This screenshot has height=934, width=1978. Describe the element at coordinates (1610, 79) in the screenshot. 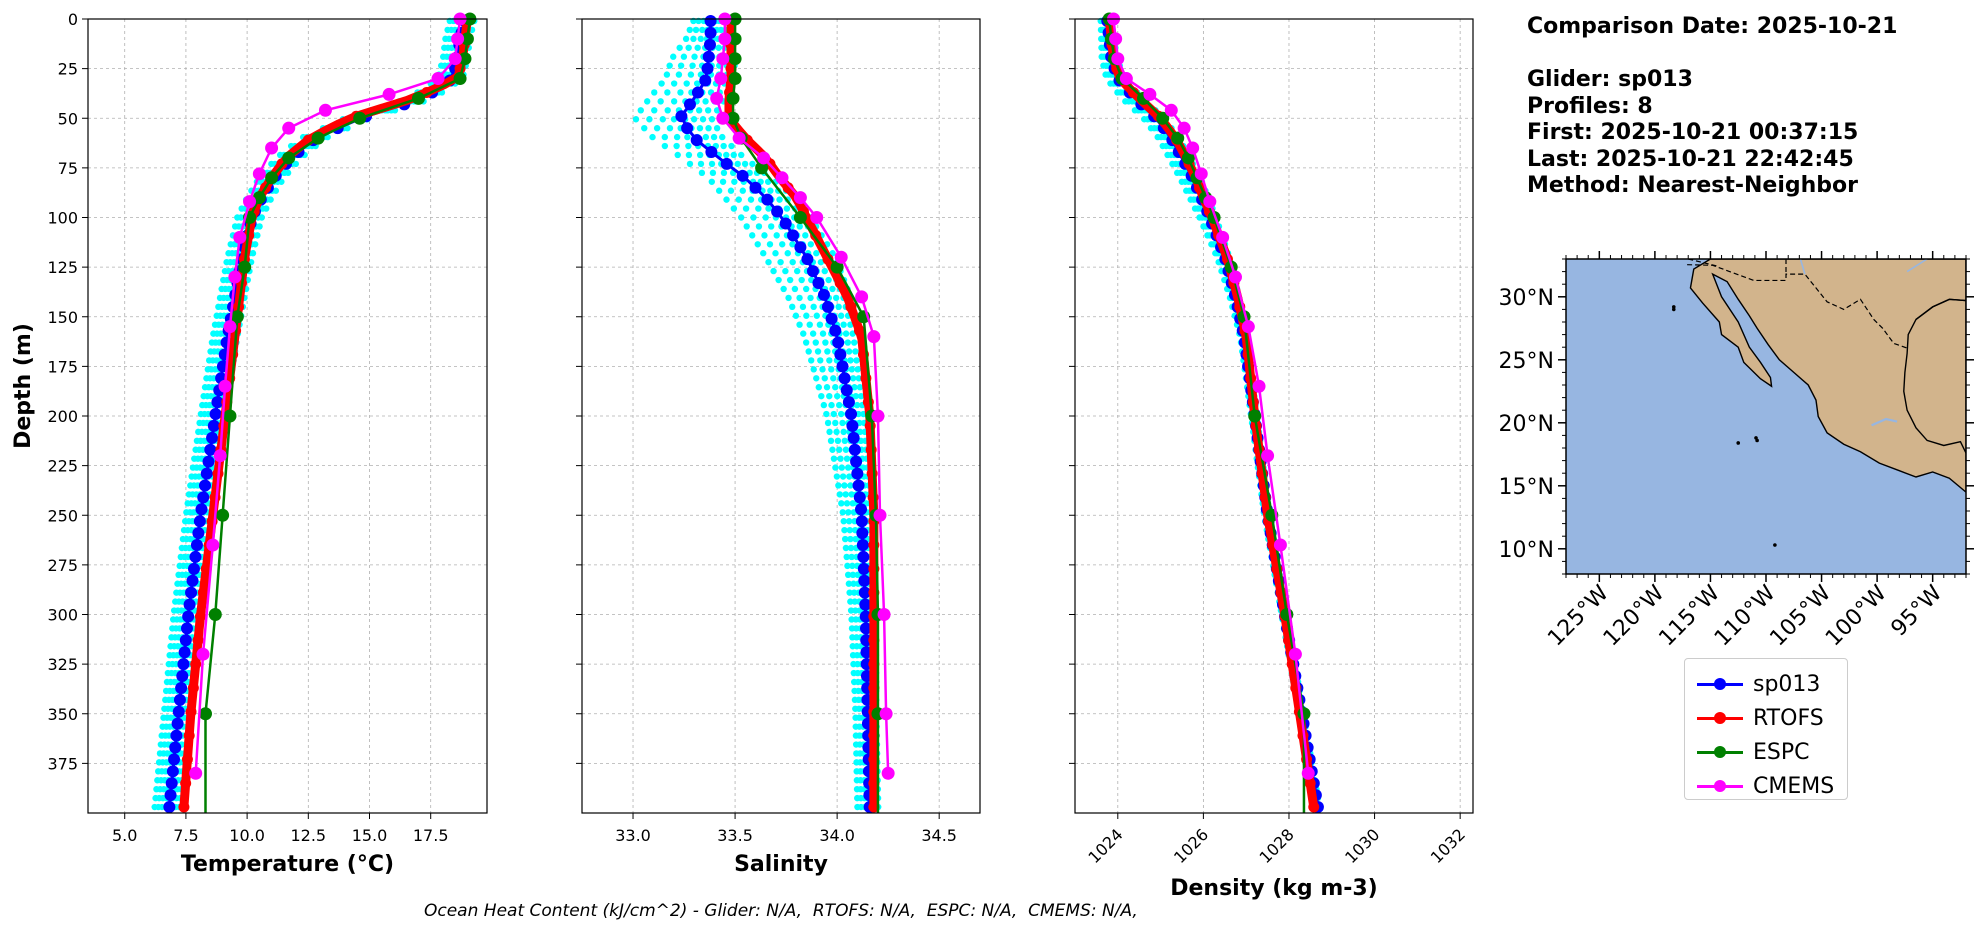

I see `glider-name: Glider: sp013` at that location.